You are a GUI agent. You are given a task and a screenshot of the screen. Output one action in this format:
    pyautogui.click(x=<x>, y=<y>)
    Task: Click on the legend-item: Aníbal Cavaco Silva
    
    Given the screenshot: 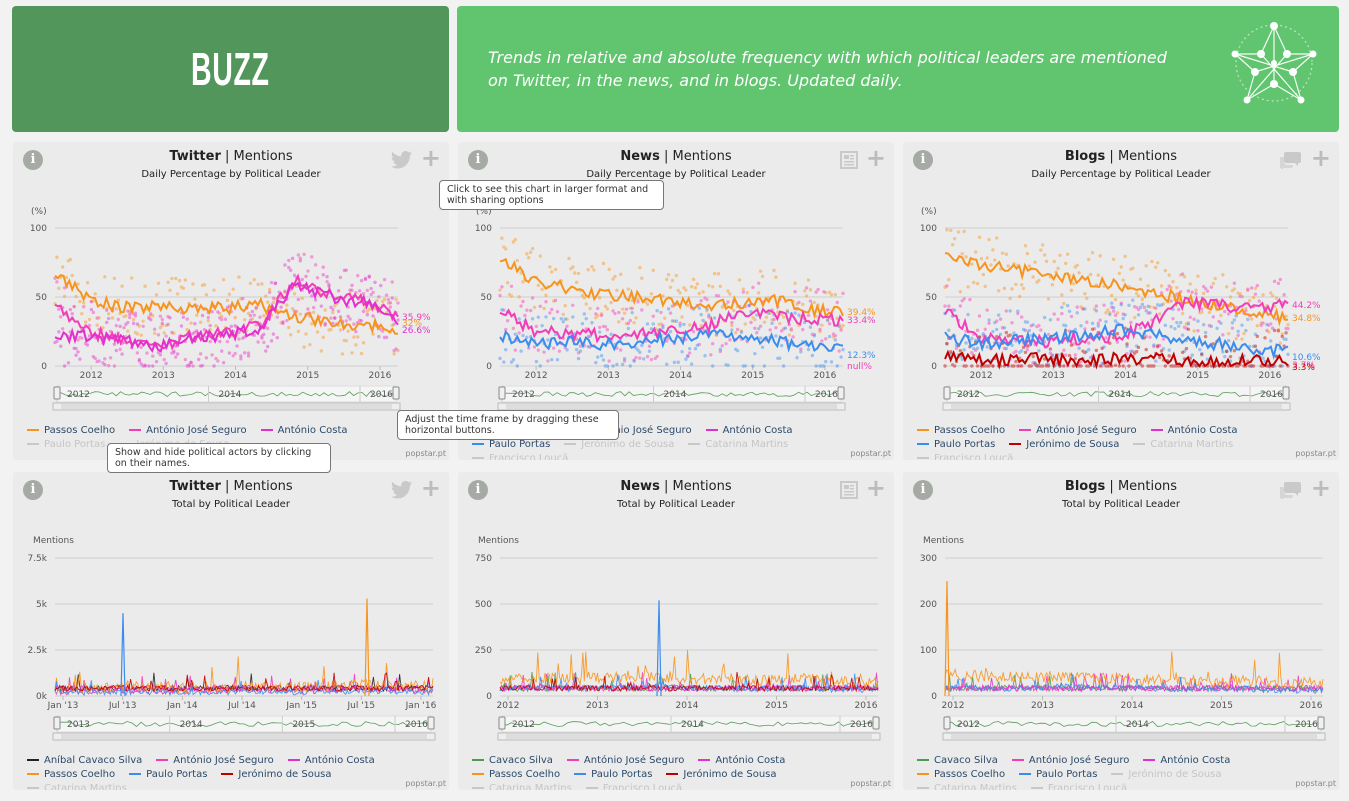 What is the action you would take?
    pyautogui.click(x=84, y=760)
    